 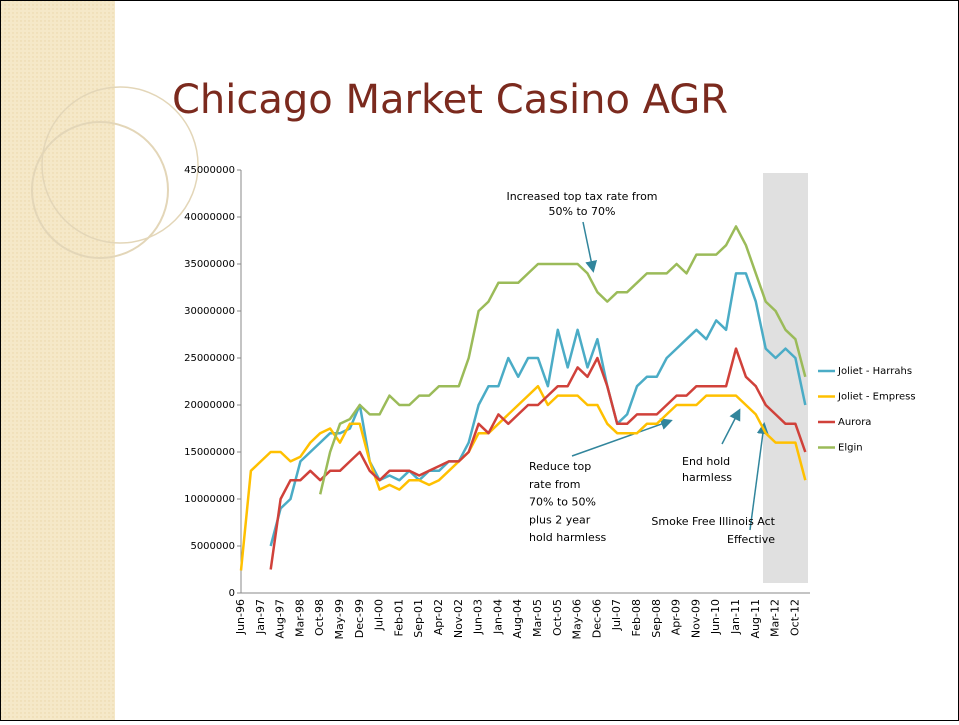 I want to click on y-tick-label: 45000000, so click(x=209, y=170).